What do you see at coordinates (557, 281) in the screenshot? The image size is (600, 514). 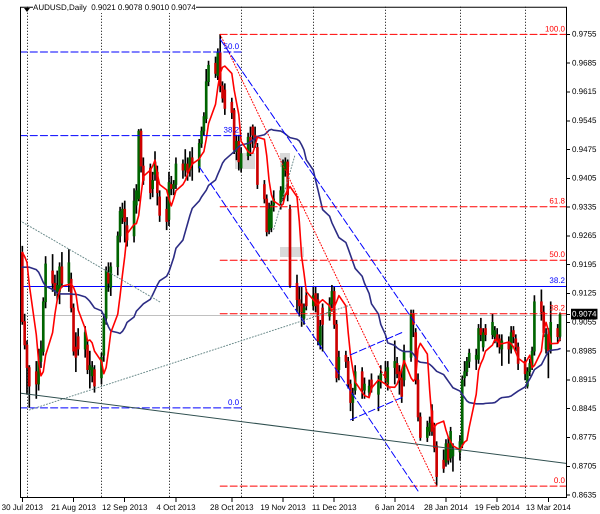 I see `annotation: 38.2` at bounding box center [557, 281].